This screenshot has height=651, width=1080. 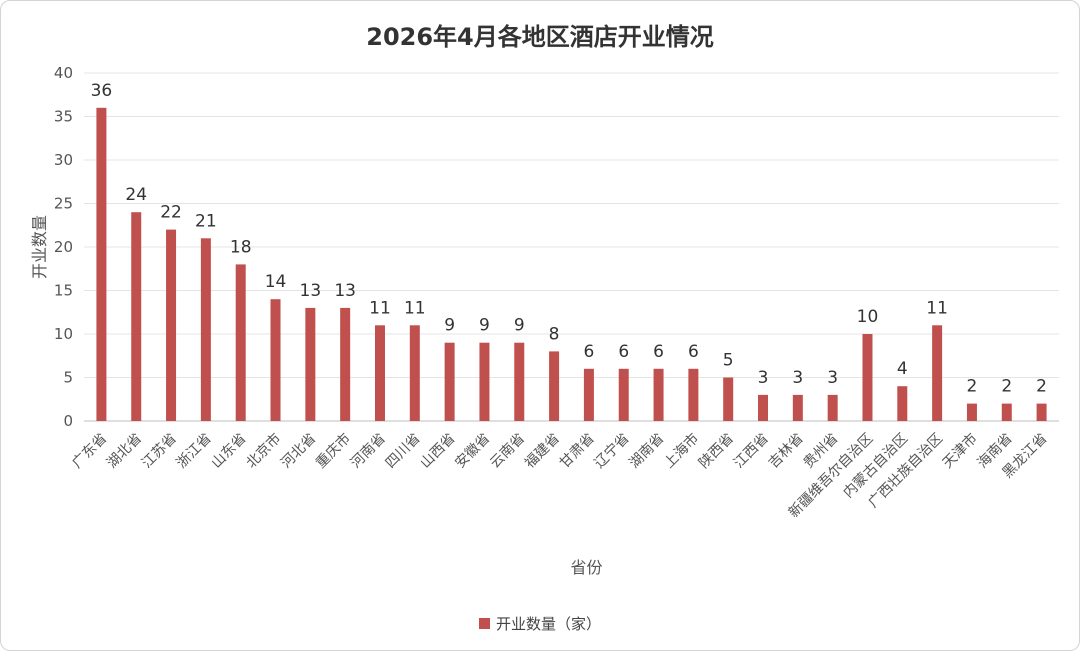 I want to click on data-label: 22, so click(x=171, y=213).